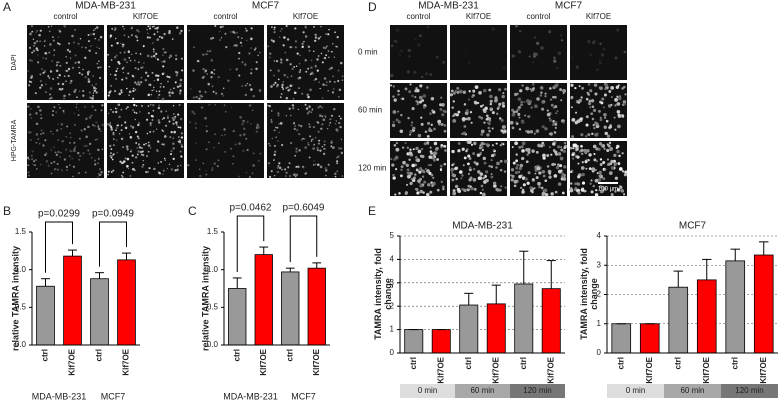  What do you see at coordinates (392, 329) in the screenshot?
I see `y-tick-label: 1` at bounding box center [392, 329].